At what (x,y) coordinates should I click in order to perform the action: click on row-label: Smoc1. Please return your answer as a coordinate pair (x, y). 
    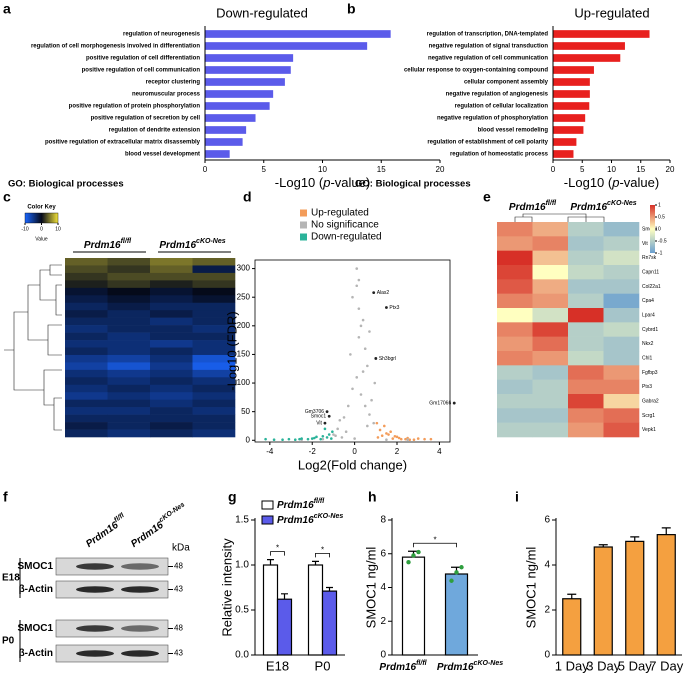
    Looking at the image, I should click on (650, 229).